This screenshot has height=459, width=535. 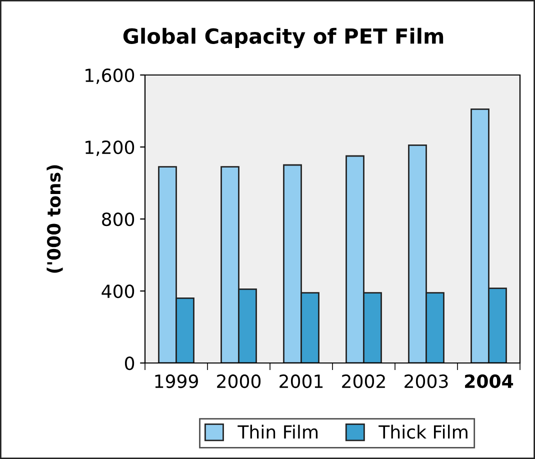 What do you see at coordinates (423, 431) in the screenshot?
I see `legend-label: Thick Film` at bounding box center [423, 431].